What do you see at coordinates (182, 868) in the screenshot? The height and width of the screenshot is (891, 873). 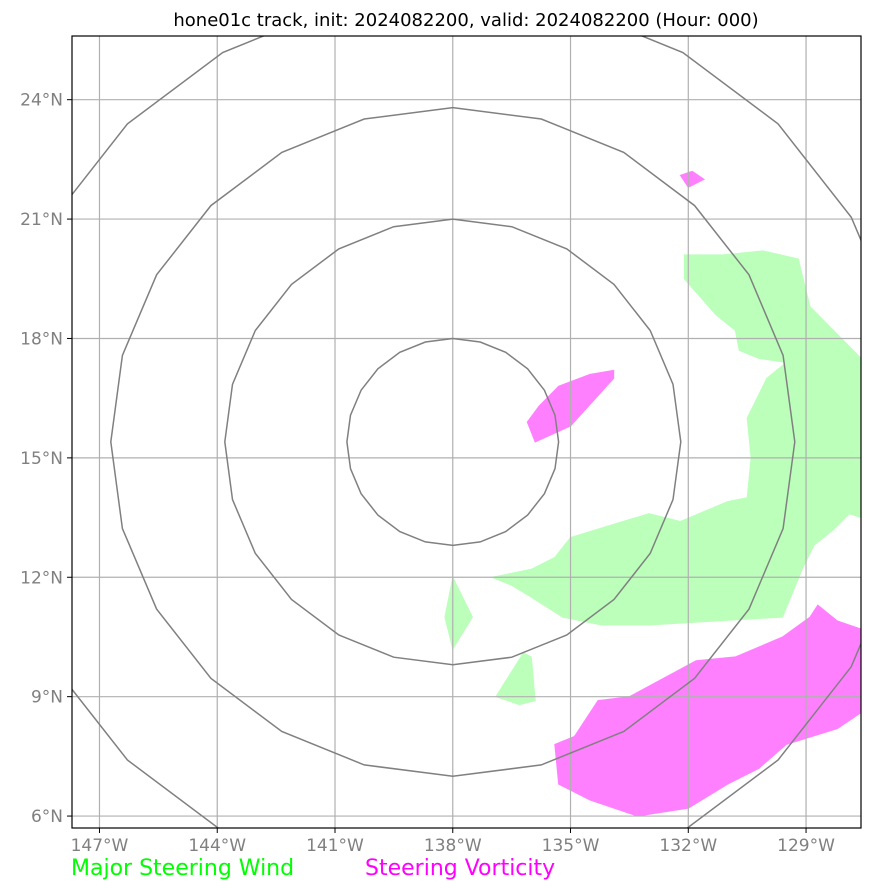 I see `legend-steering-wind: Major Steering Wind` at bounding box center [182, 868].